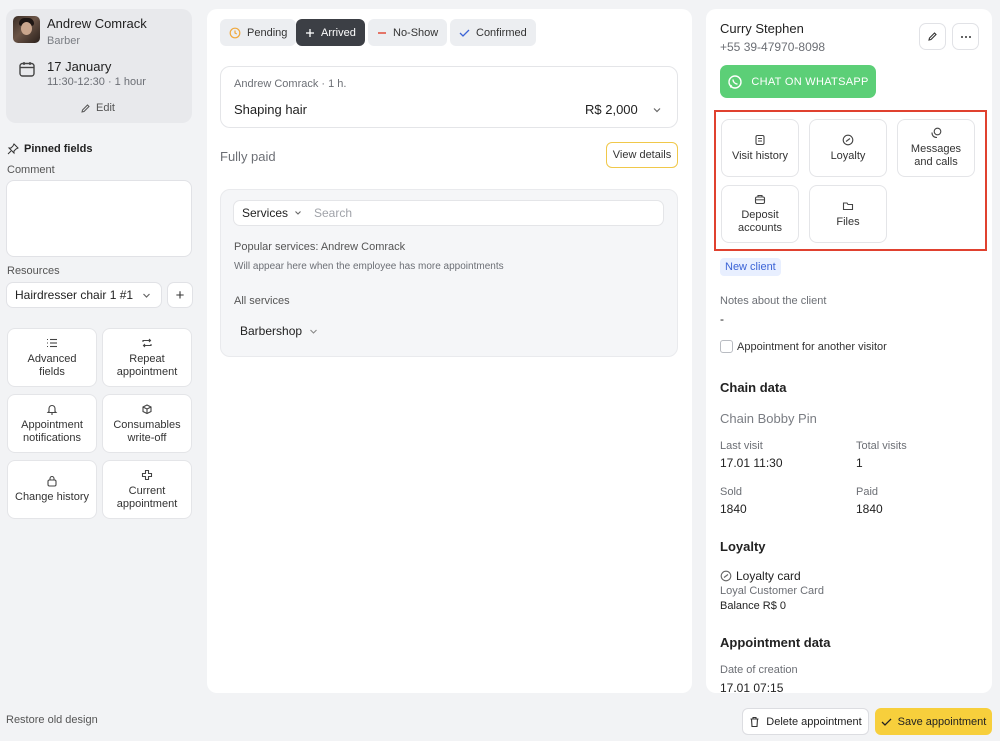 The width and height of the screenshot is (1000, 741). I want to click on delete-label: Delete appointment, so click(814, 721).